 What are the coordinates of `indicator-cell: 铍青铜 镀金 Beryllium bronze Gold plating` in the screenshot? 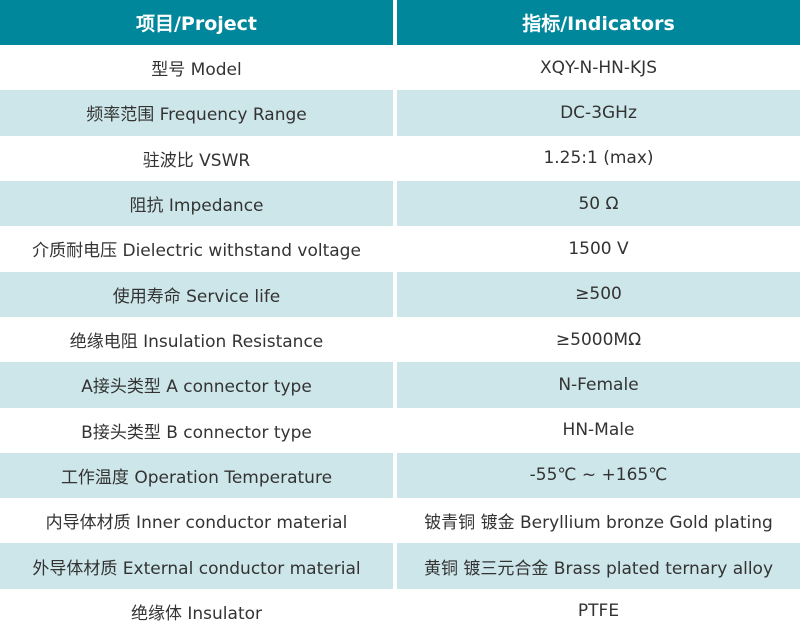 It's located at (598, 523).